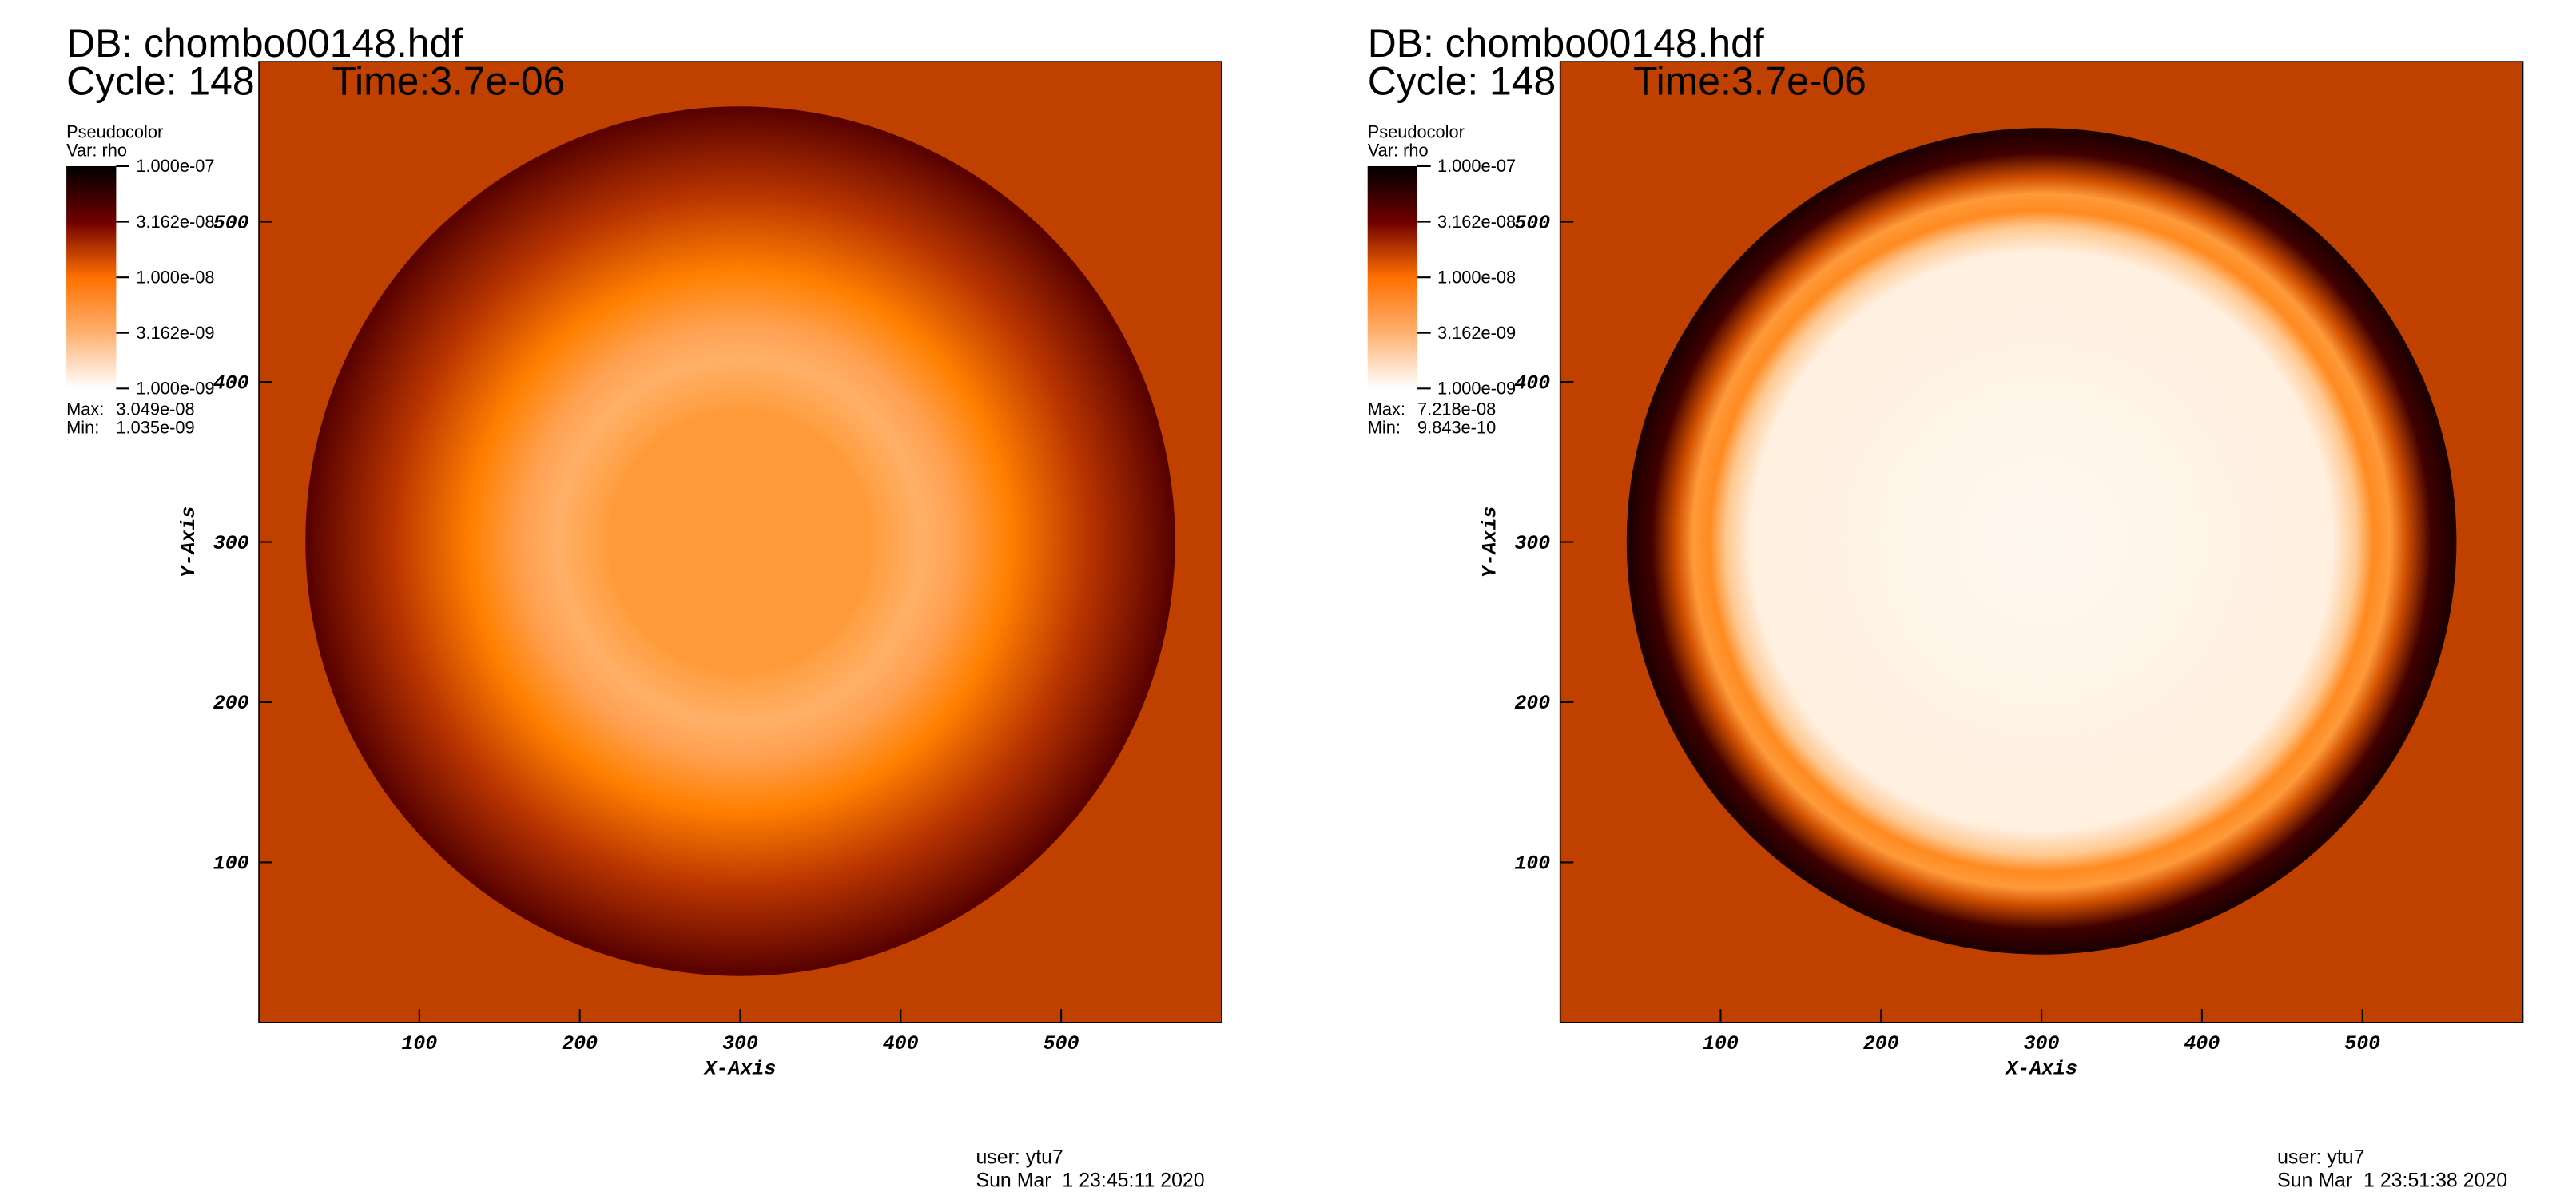 This screenshot has height=1192, width=2576. What do you see at coordinates (1090, 1181) in the screenshot?
I see `date: Sun Mar 1 23:45:11 2020` at bounding box center [1090, 1181].